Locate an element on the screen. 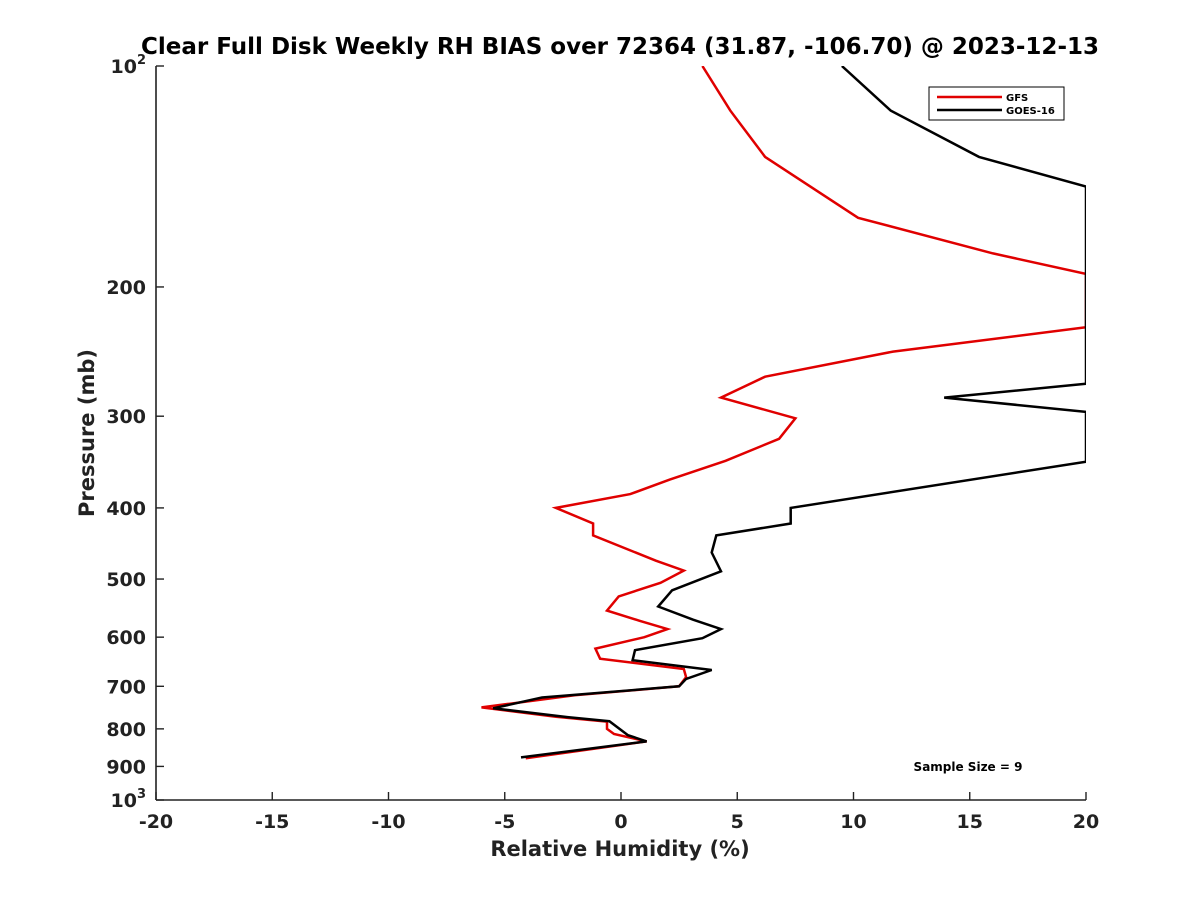 The height and width of the screenshot is (900, 1200). y-tick-label: 500 is located at coordinates (126, 580).